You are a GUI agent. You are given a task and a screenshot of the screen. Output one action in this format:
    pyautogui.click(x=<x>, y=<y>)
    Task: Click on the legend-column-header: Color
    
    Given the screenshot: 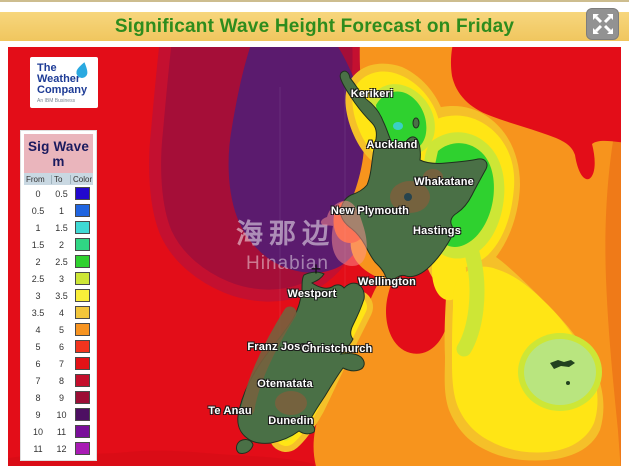 What is the action you would take?
    pyautogui.click(x=83, y=179)
    